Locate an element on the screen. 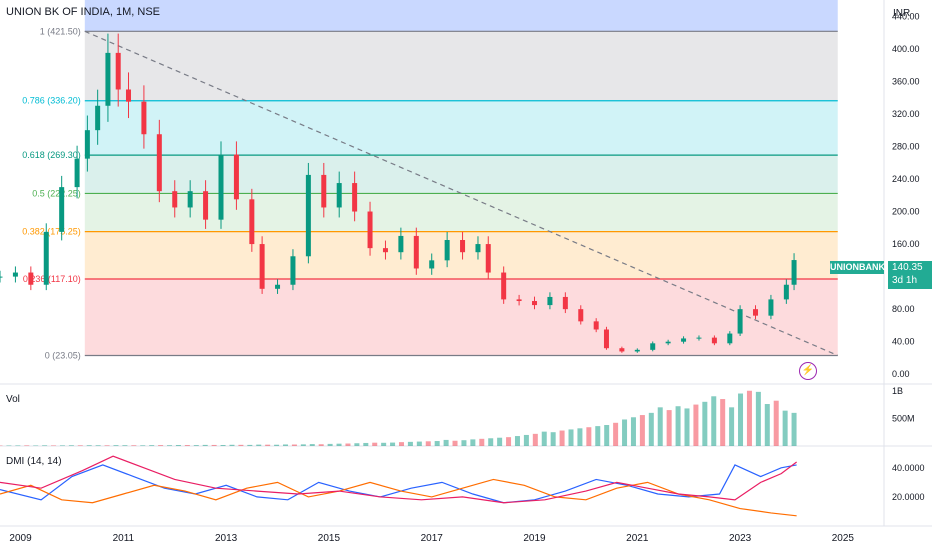 This screenshot has width=932, height=550. x-tick-label: 2013 is located at coordinates (226, 538).